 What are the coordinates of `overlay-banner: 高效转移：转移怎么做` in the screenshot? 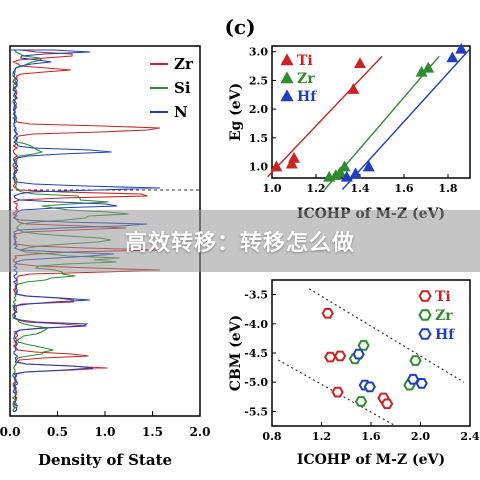 It's located at (240, 241).